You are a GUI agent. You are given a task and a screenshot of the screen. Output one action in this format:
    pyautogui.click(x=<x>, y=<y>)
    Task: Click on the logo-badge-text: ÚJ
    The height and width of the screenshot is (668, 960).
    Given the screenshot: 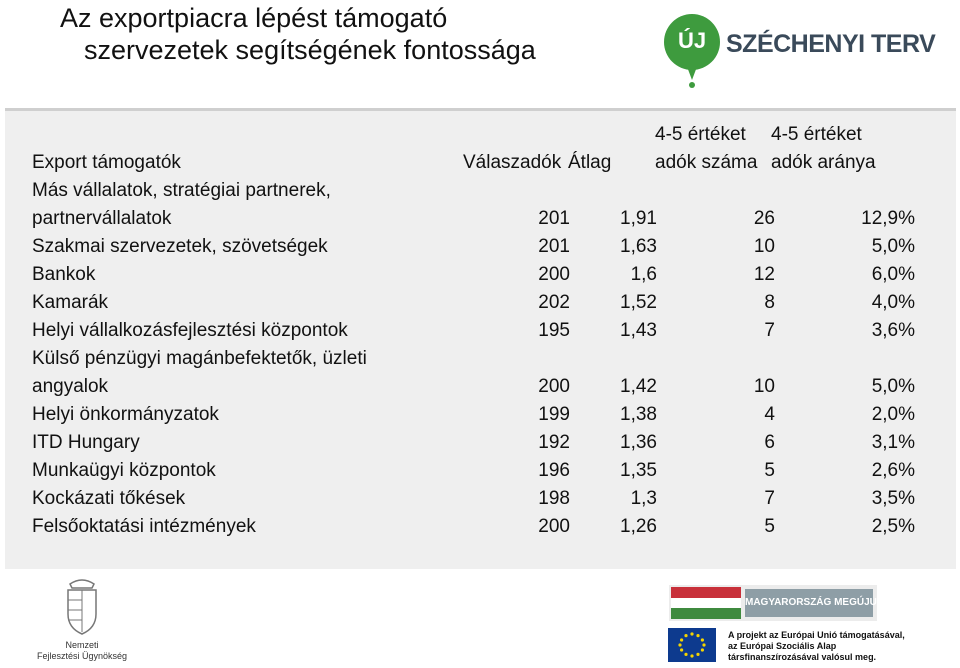 What is the action you would take?
    pyautogui.click(x=692, y=40)
    